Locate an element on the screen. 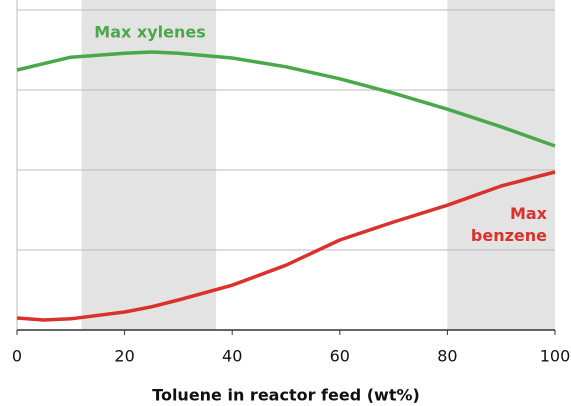 The height and width of the screenshot is (406, 571). series-label: Max xylenes is located at coordinates (149, 32).